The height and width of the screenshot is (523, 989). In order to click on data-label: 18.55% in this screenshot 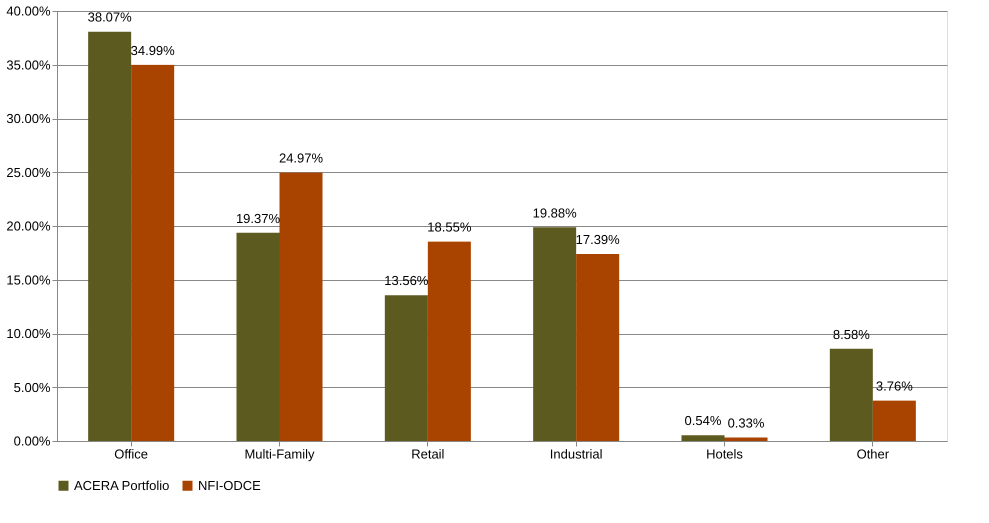, I will do `click(449, 227)`.